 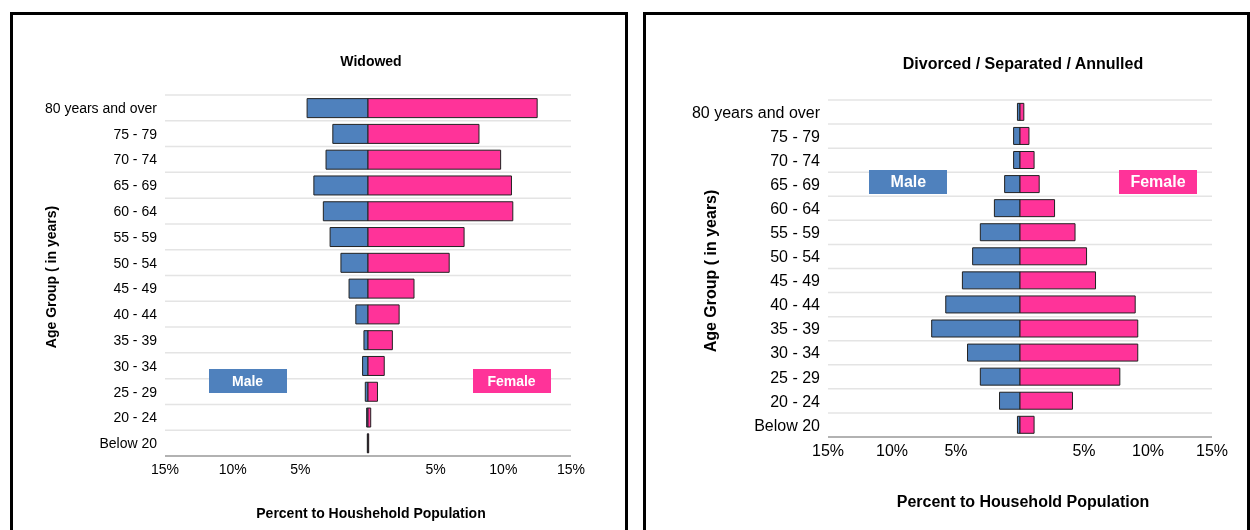 I want to click on x-axis-title: Percent to Household Population, so click(x=1023, y=502).